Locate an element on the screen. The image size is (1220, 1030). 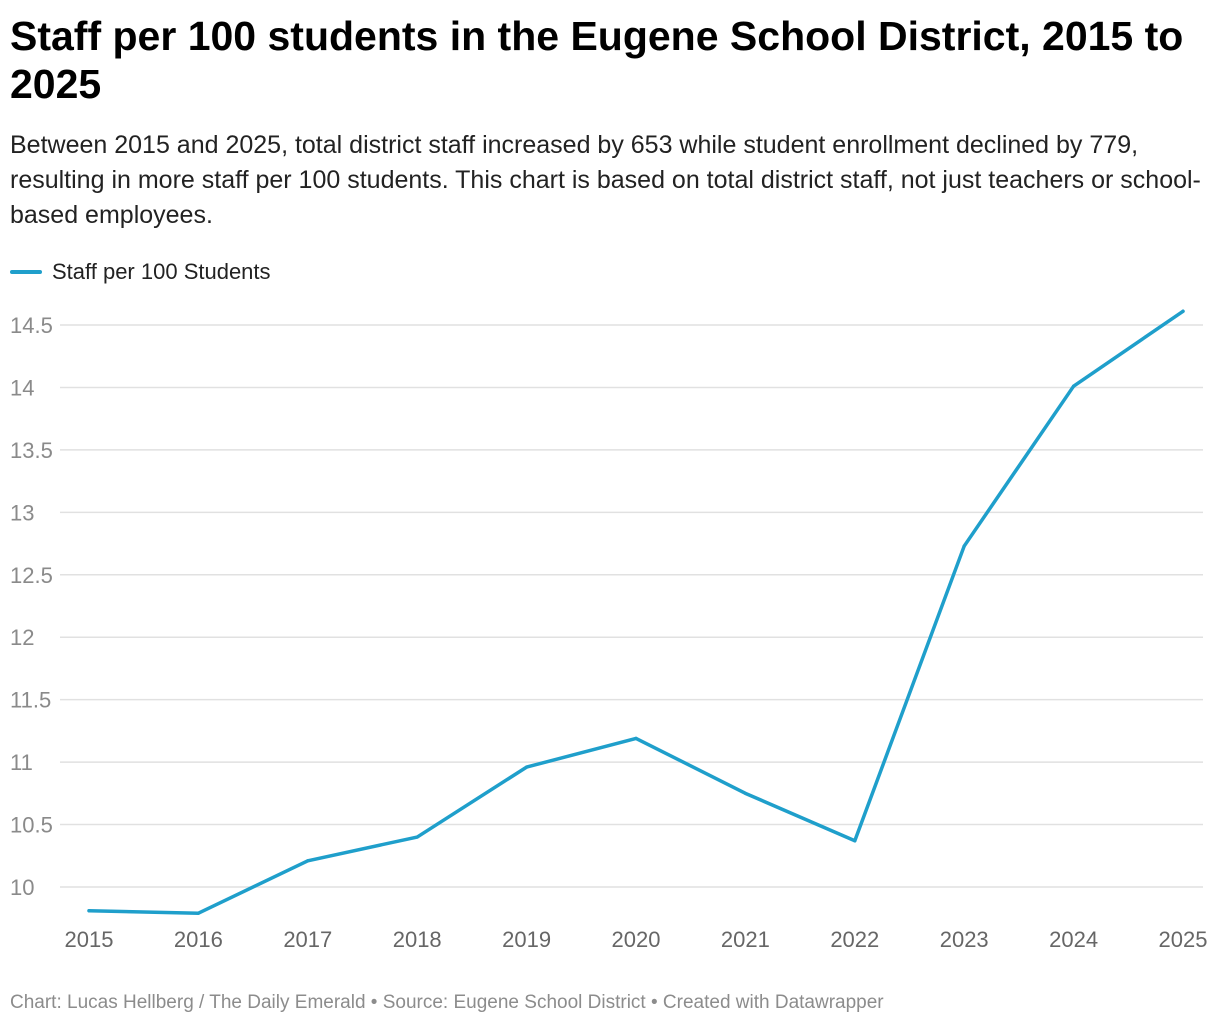
y-tick-label: 14 is located at coordinates (22, 387).